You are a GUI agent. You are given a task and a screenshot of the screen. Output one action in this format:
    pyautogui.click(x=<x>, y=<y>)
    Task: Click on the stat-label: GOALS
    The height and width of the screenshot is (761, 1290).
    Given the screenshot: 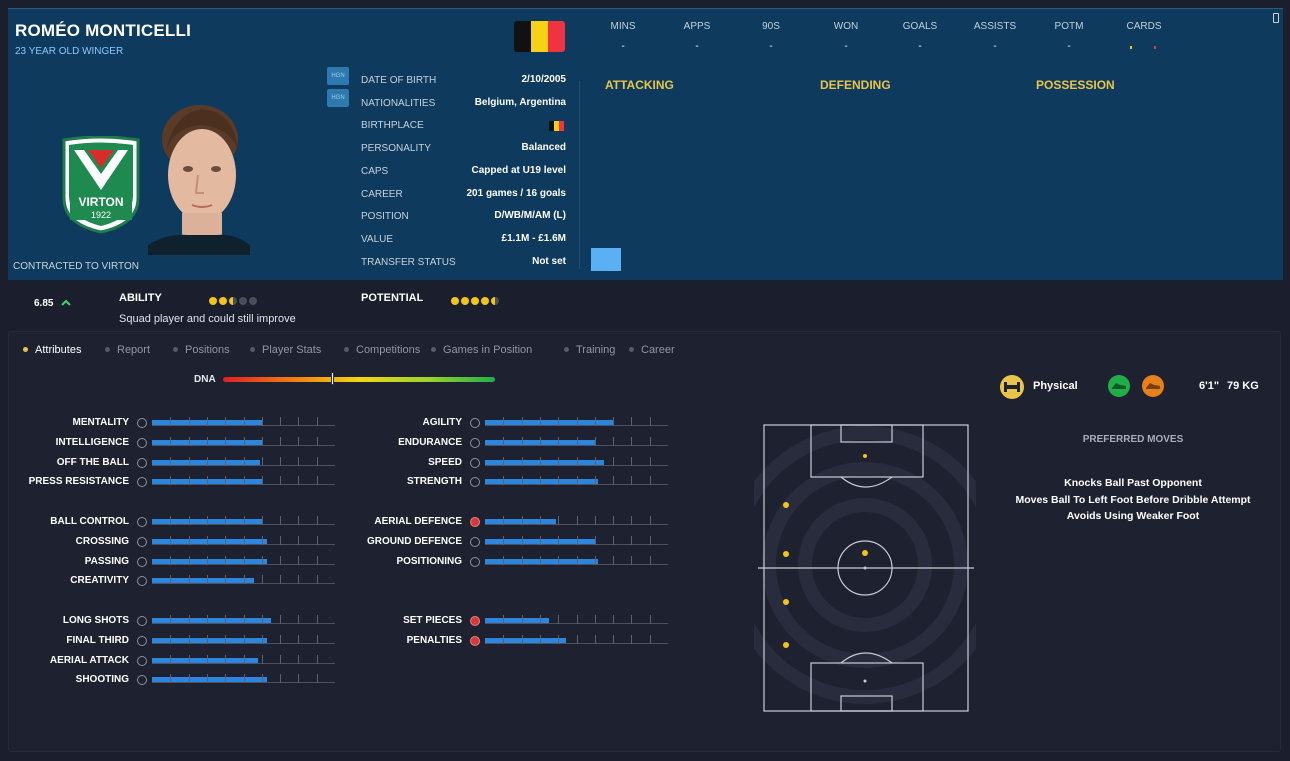 What is the action you would take?
    pyautogui.click(x=920, y=26)
    